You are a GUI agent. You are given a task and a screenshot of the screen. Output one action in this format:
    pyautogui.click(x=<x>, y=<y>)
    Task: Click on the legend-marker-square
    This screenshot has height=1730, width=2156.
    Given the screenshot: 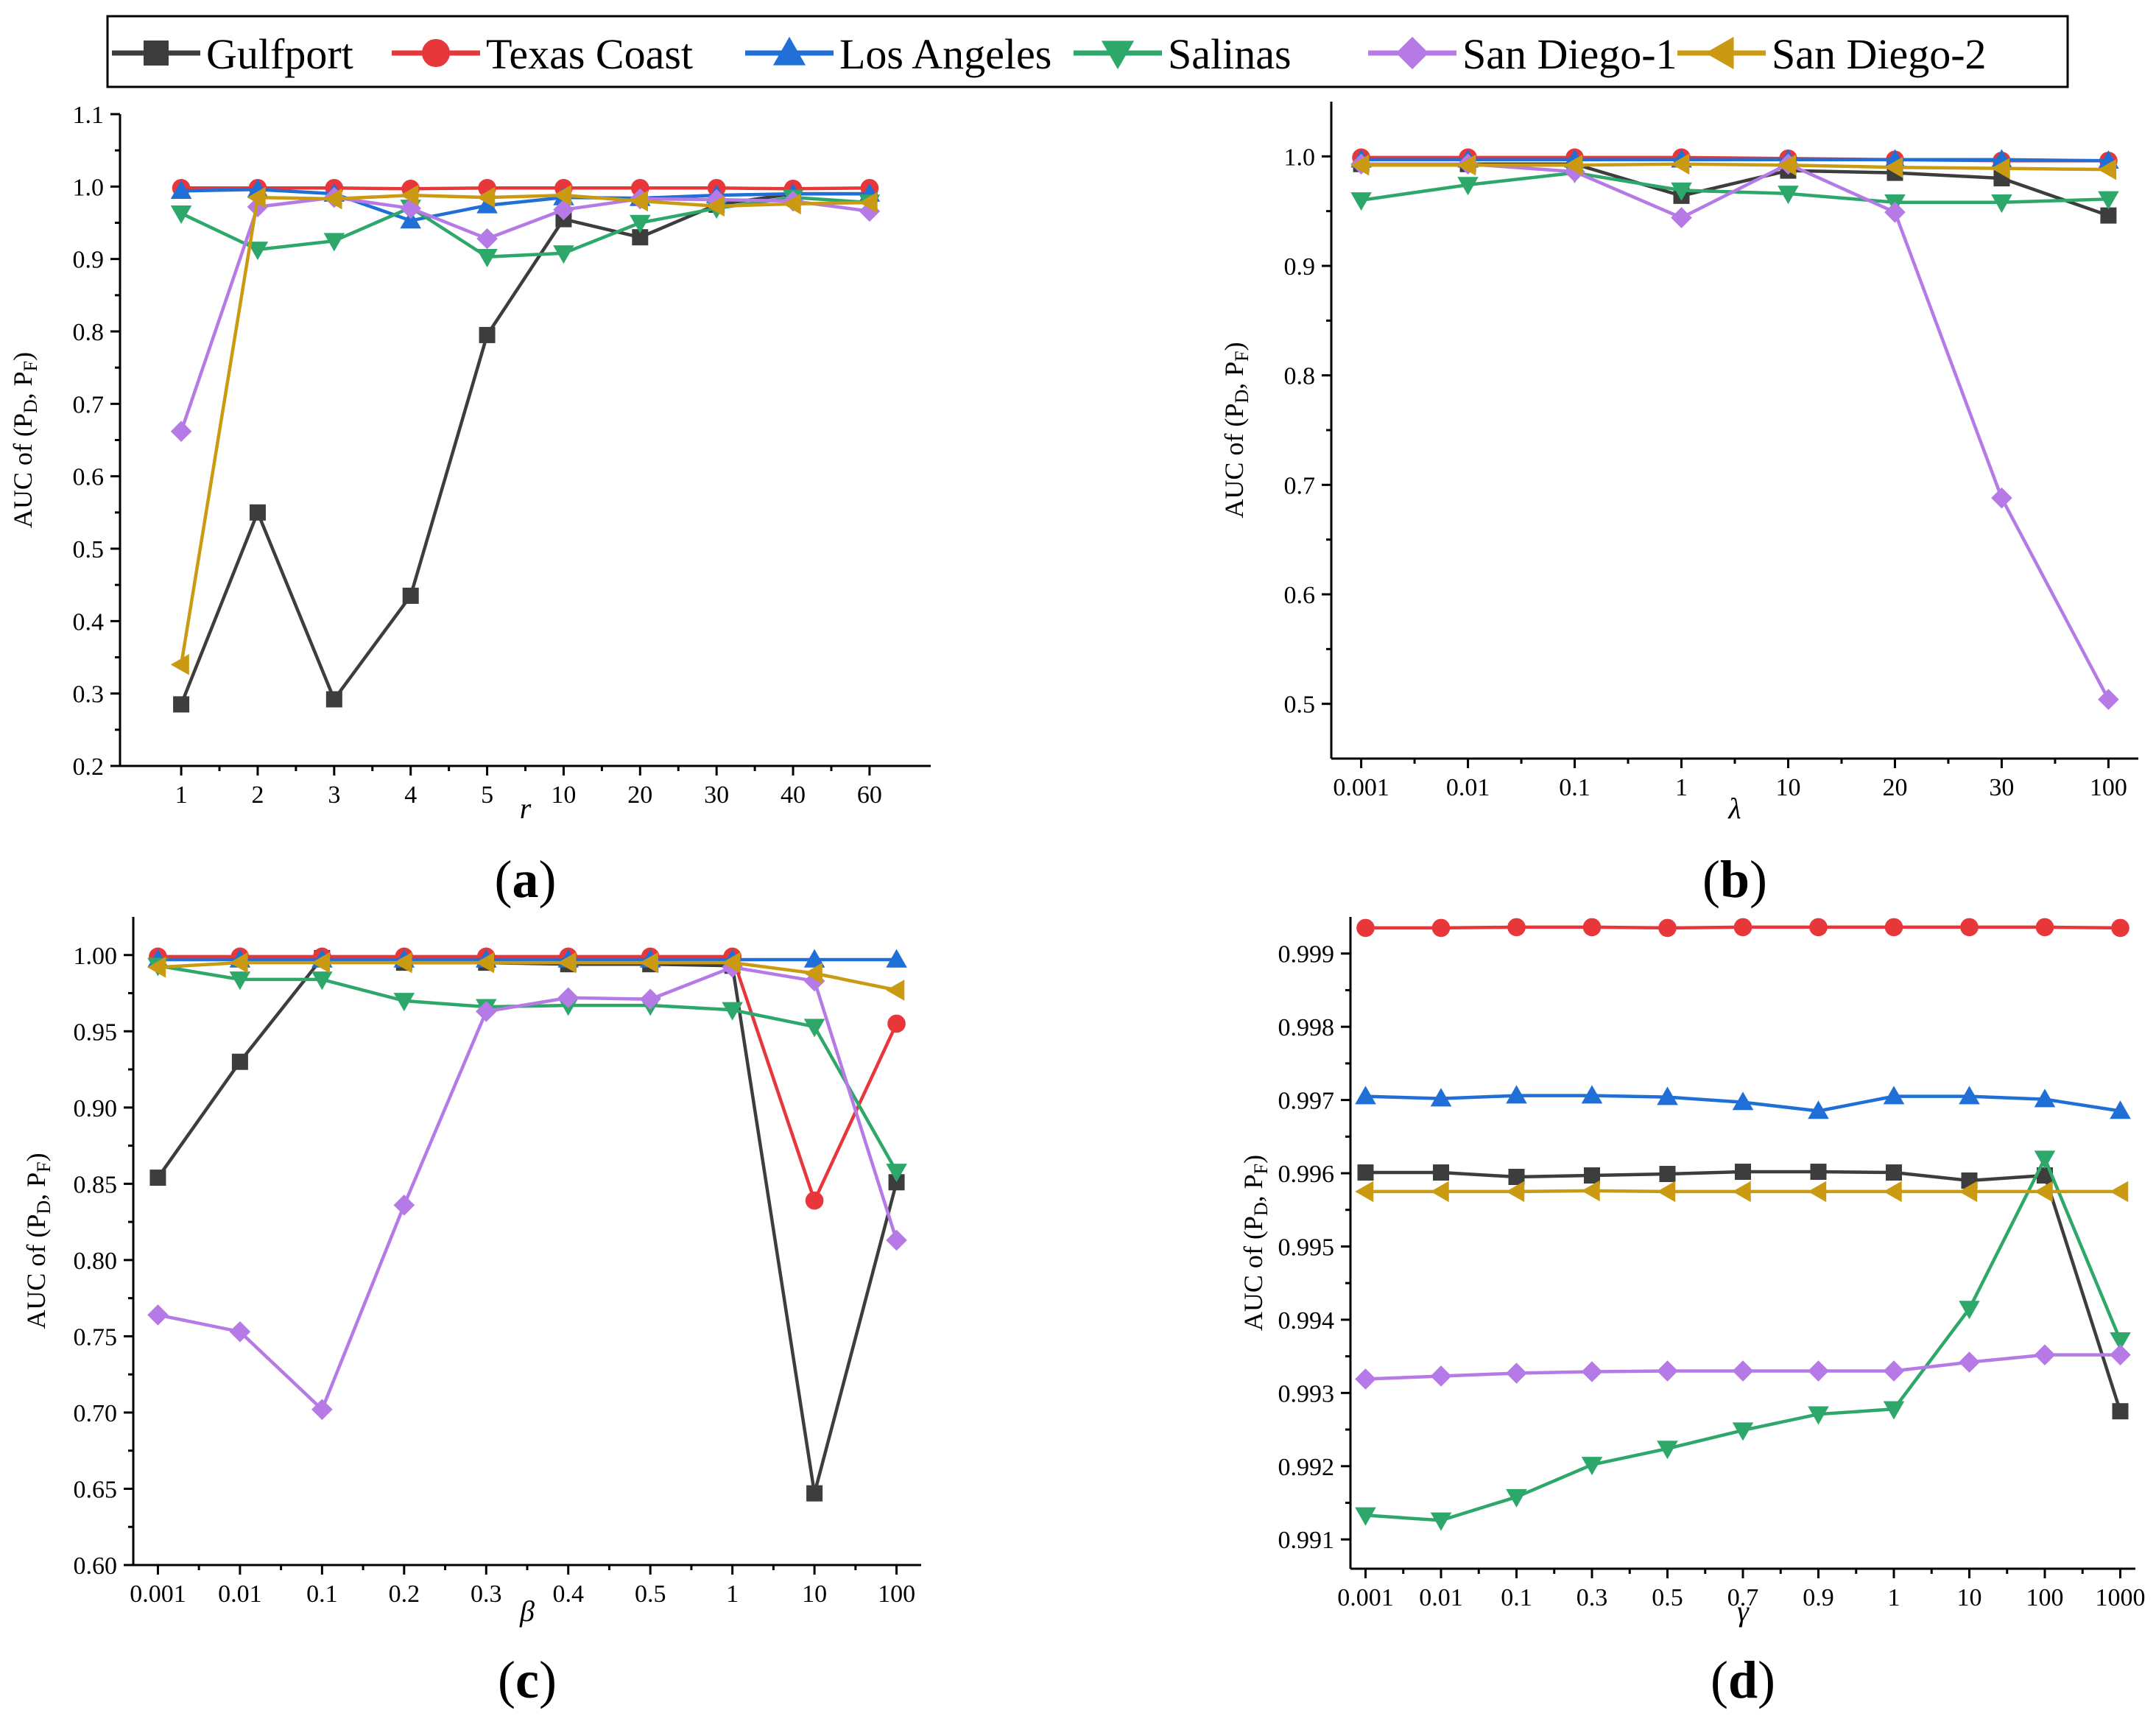 What is the action you would take?
    pyautogui.click(x=156, y=53)
    